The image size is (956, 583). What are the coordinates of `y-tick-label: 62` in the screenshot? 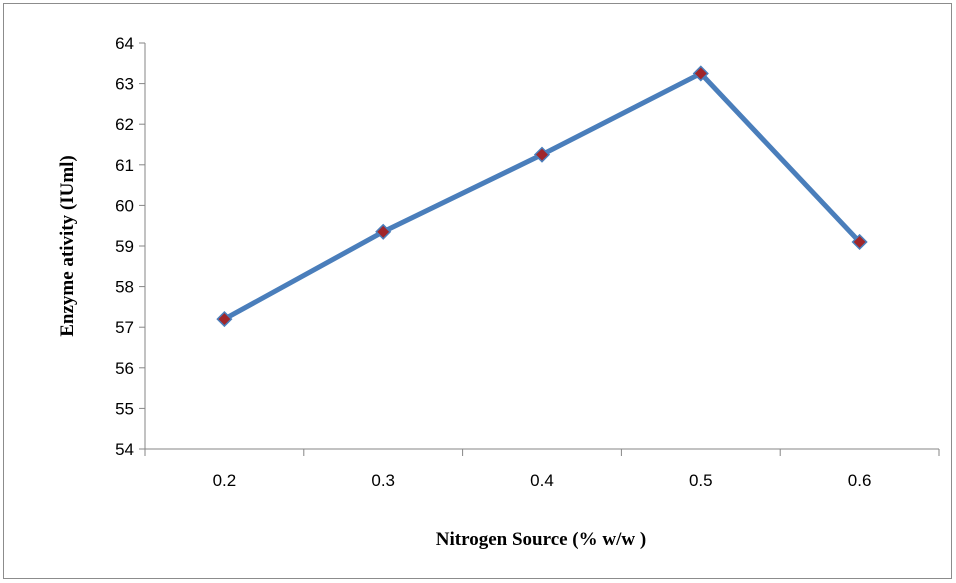 It's located at (124, 124).